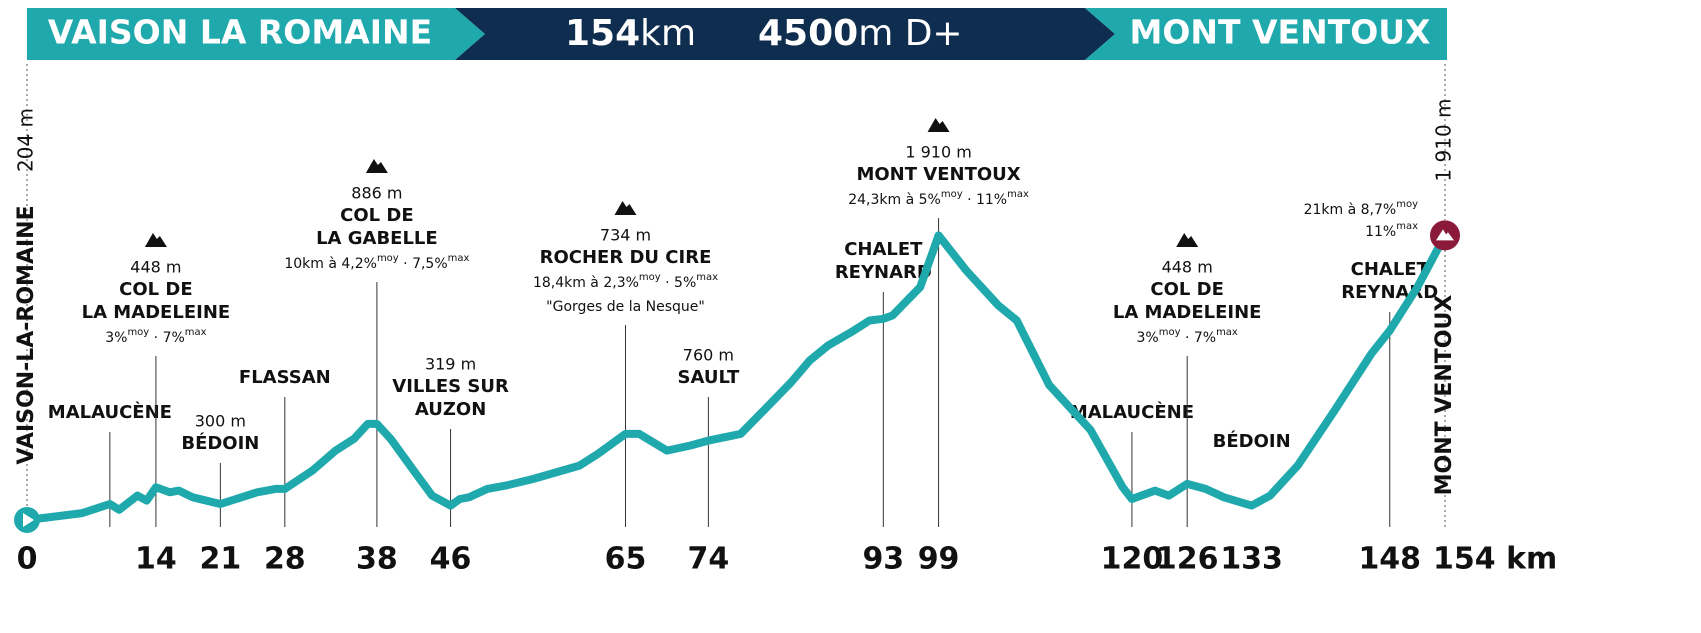  I want to click on detail-text: · 5%, so click(679, 283).